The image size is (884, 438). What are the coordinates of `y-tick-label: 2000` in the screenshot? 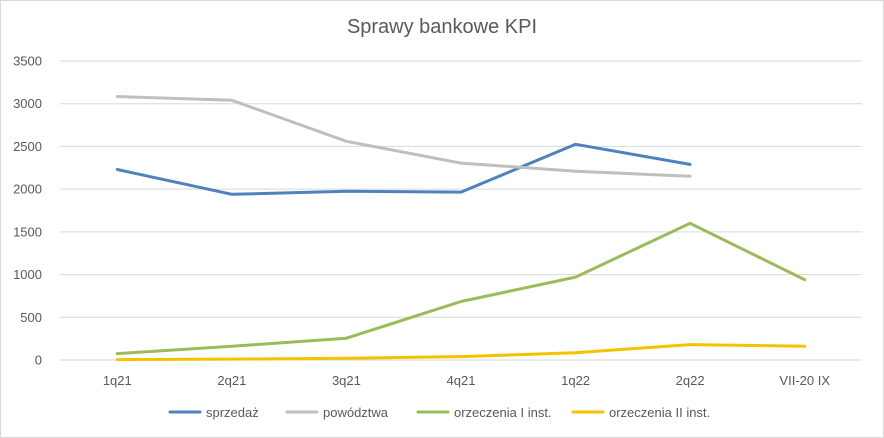 It's located at (27, 189).